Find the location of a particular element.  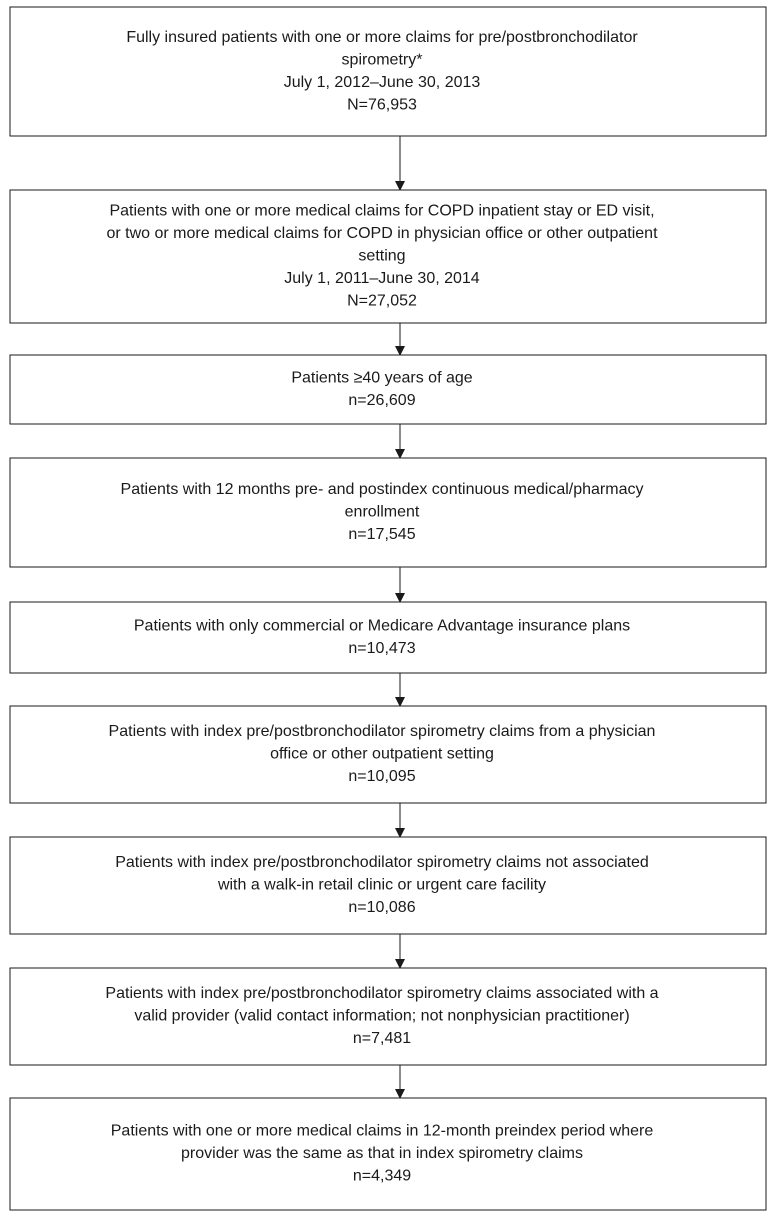

box-text: n=10,086 is located at coordinates (381, 907).